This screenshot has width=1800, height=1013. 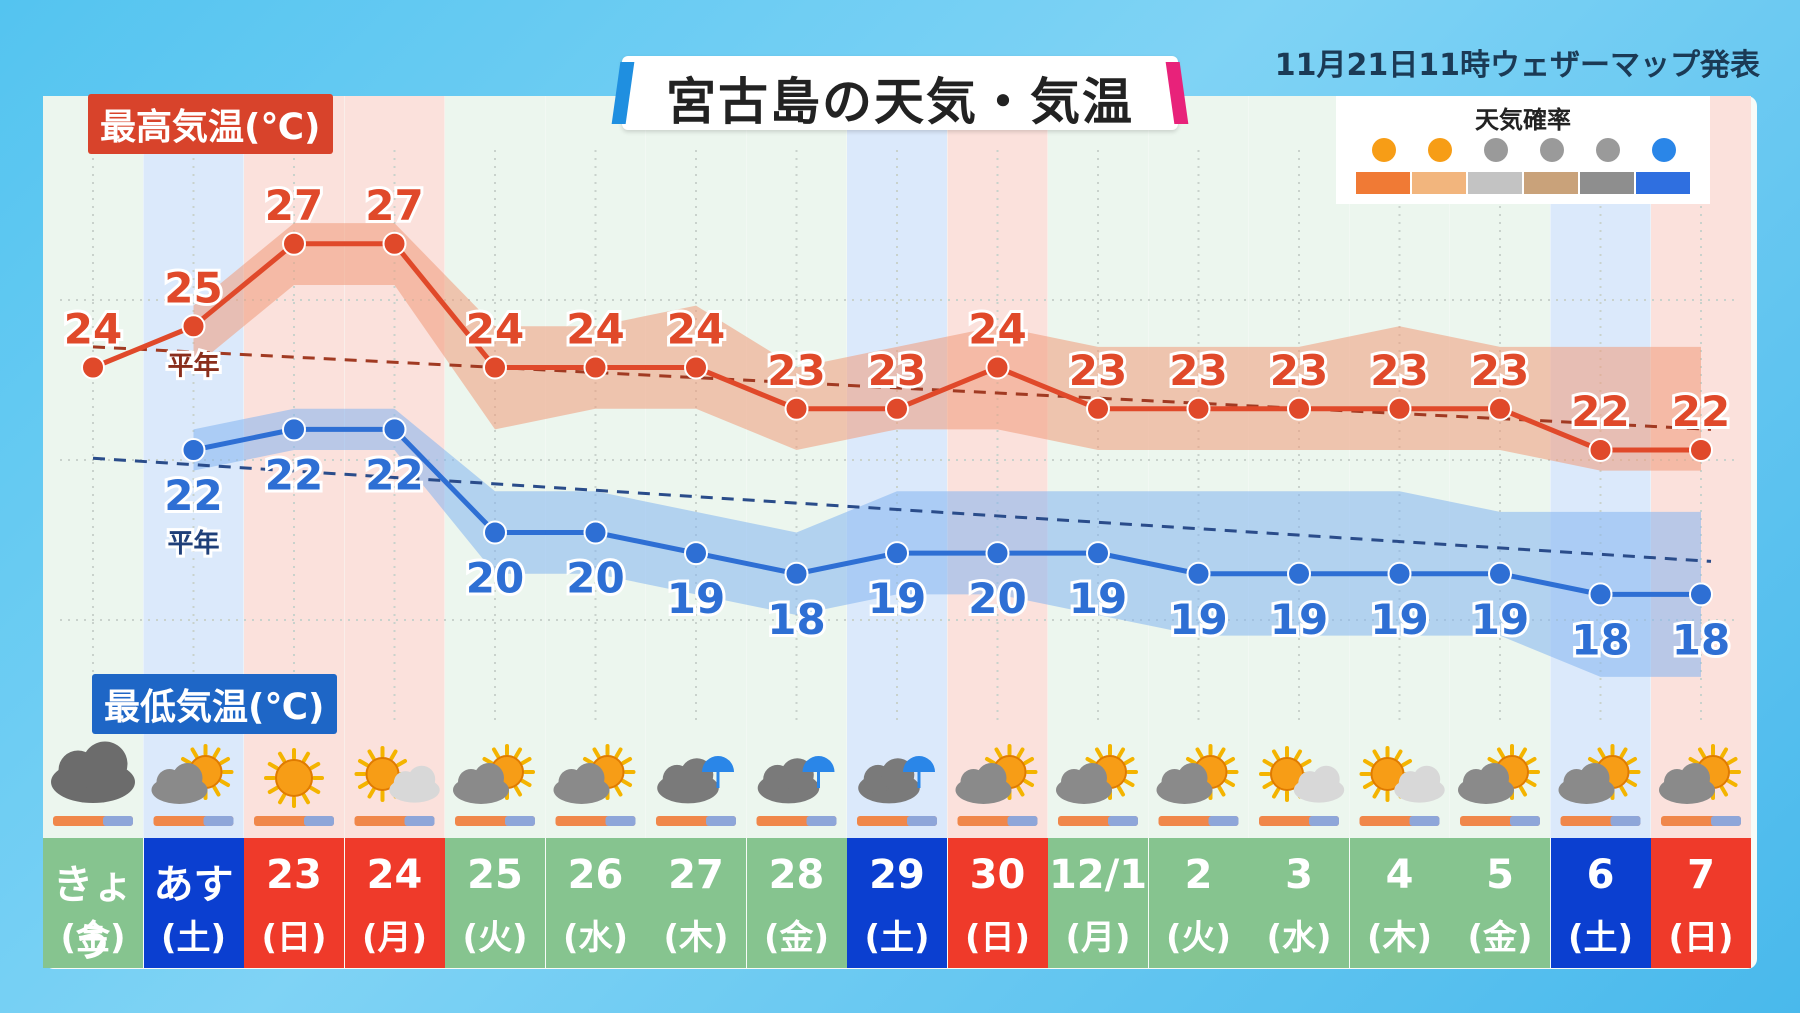 I want to click on day-cell: きょう (金), so click(x=93, y=903).